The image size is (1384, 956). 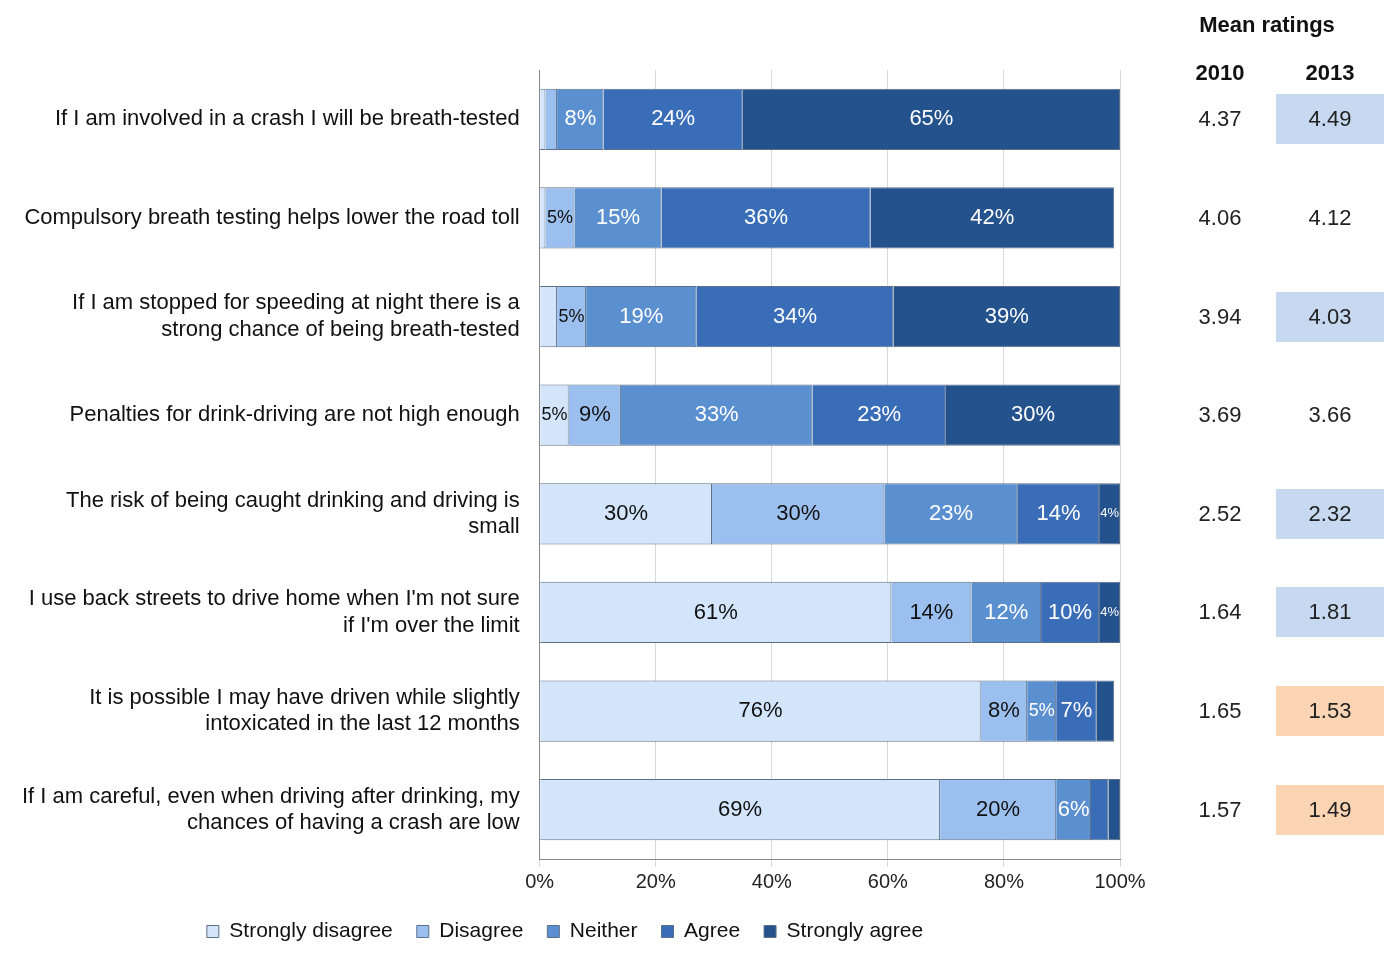 What do you see at coordinates (481, 930) in the screenshot?
I see `legend-label: Disagree` at bounding box center [481, 930].